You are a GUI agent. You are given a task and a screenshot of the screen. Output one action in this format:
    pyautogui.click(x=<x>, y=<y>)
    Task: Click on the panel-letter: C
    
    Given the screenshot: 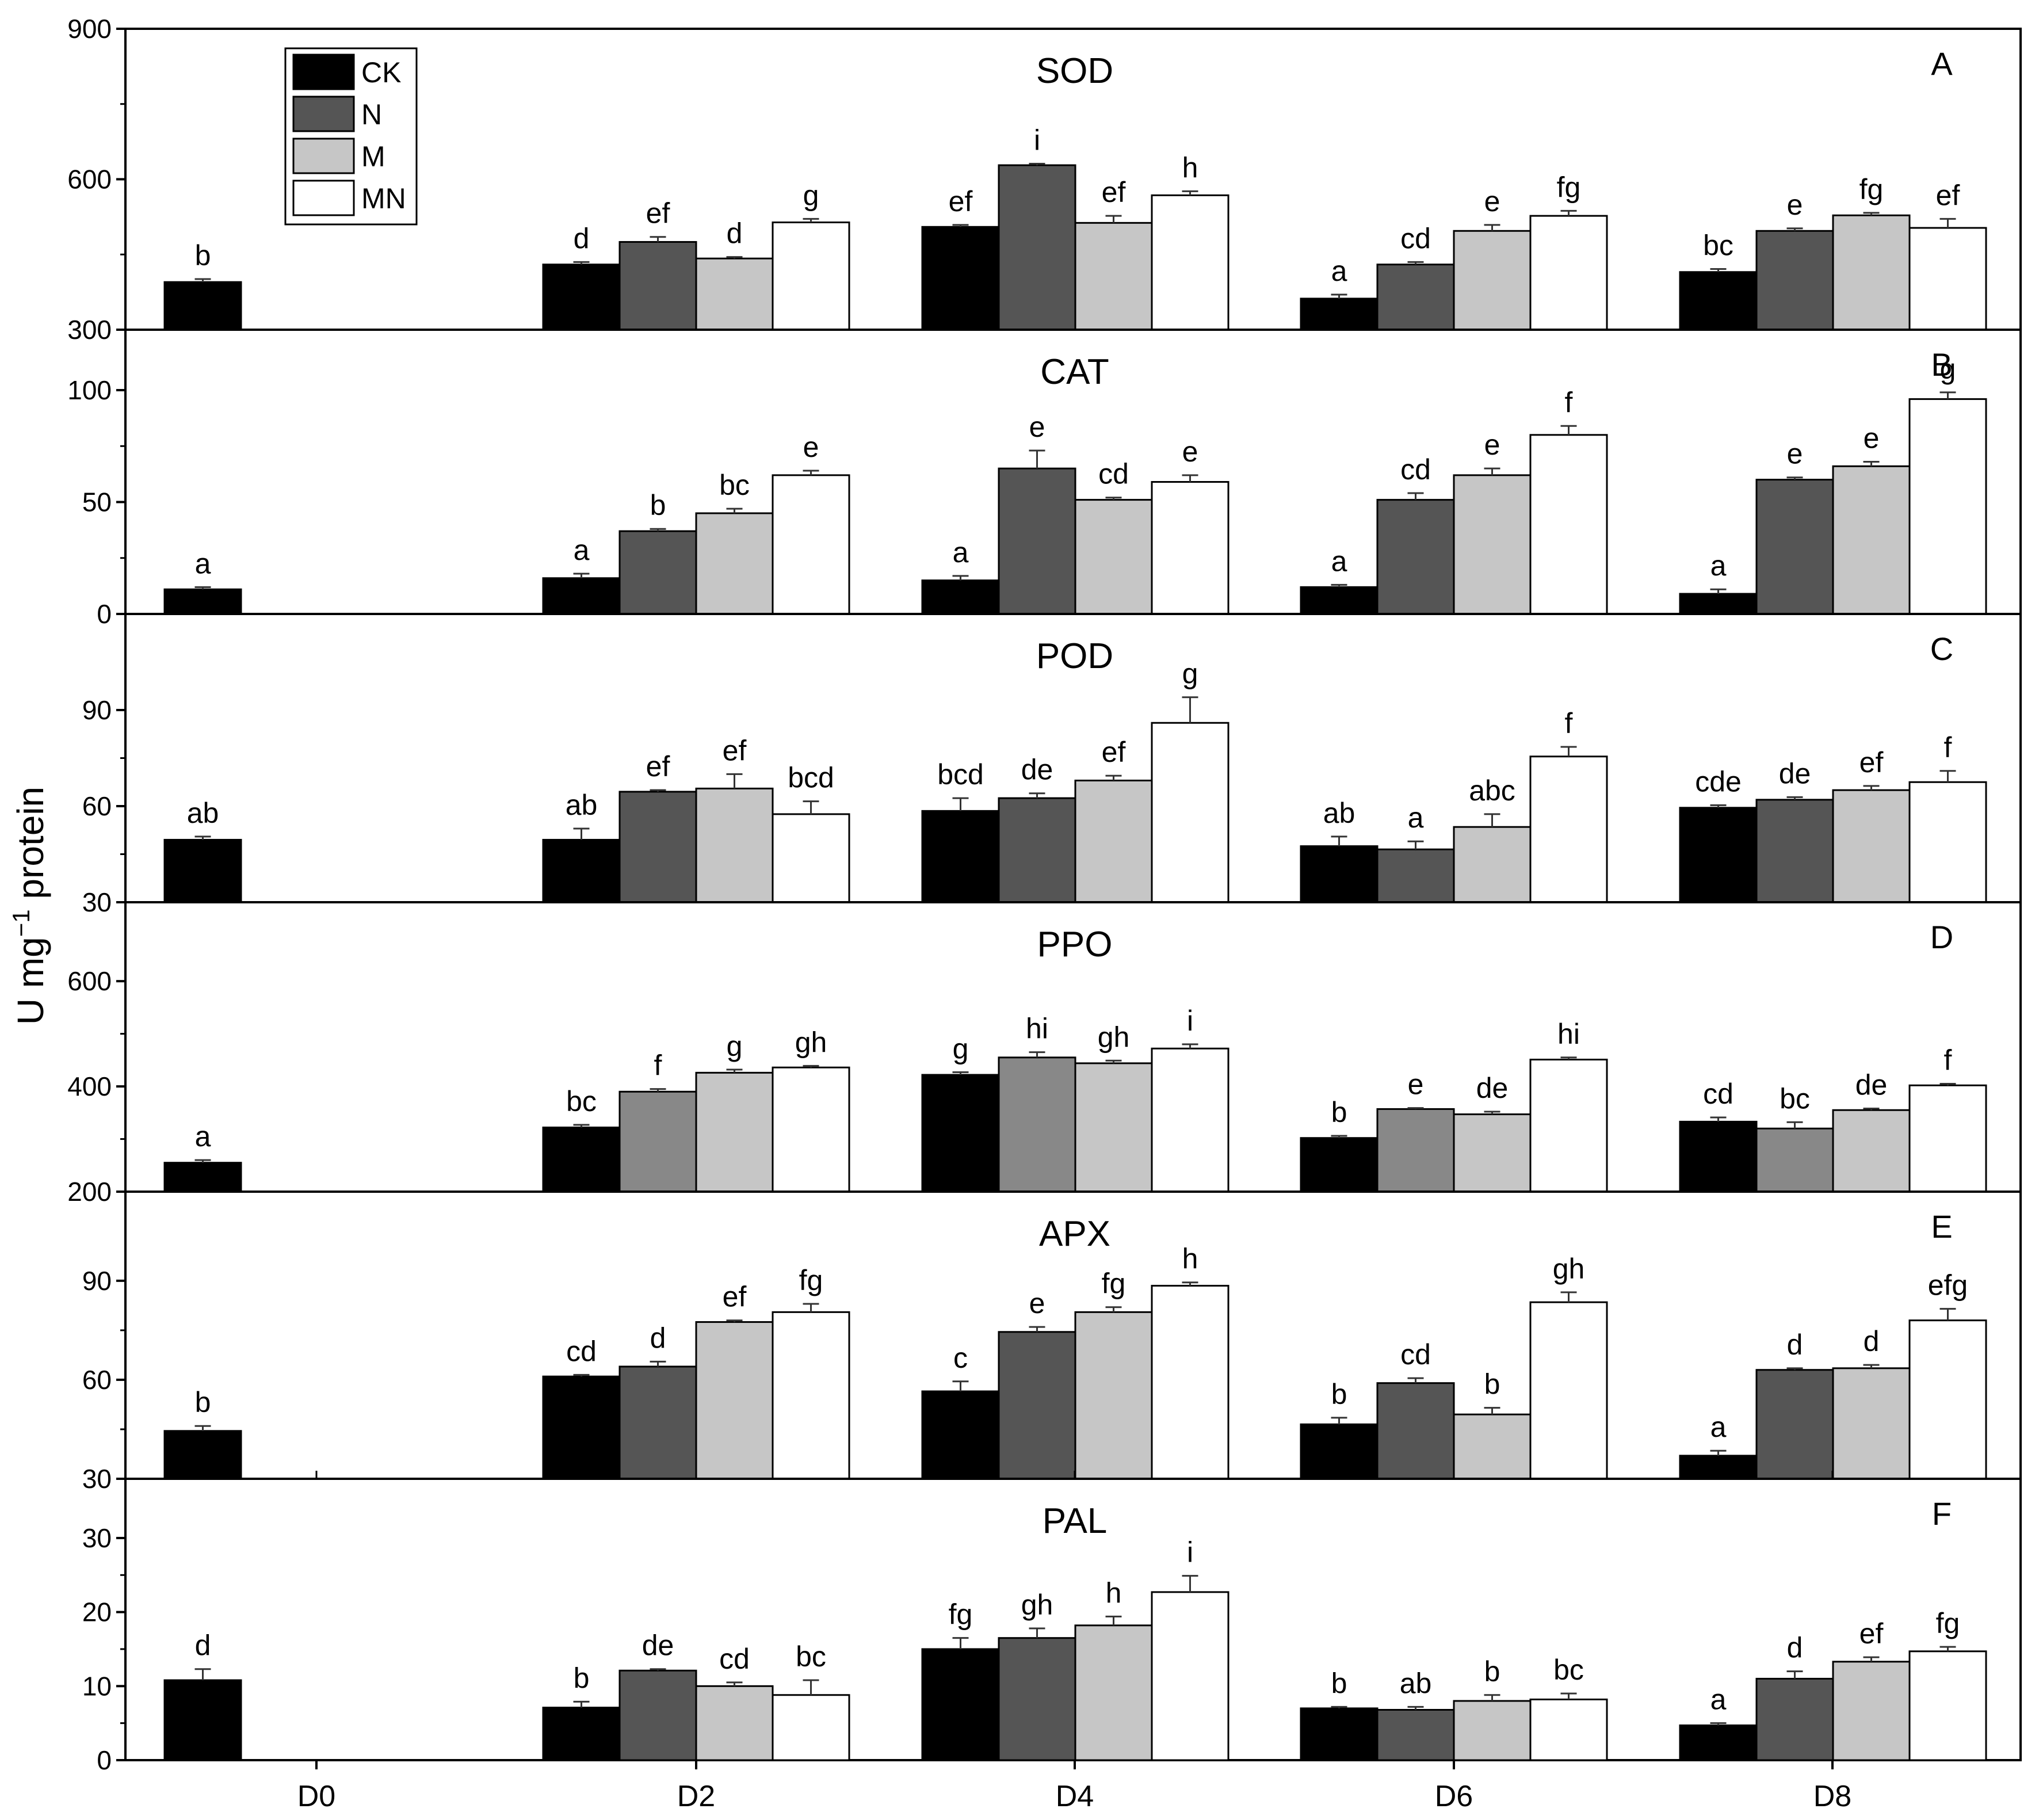 What is the action you would take?
    pyautogui.click(x=1941, y=649)
    